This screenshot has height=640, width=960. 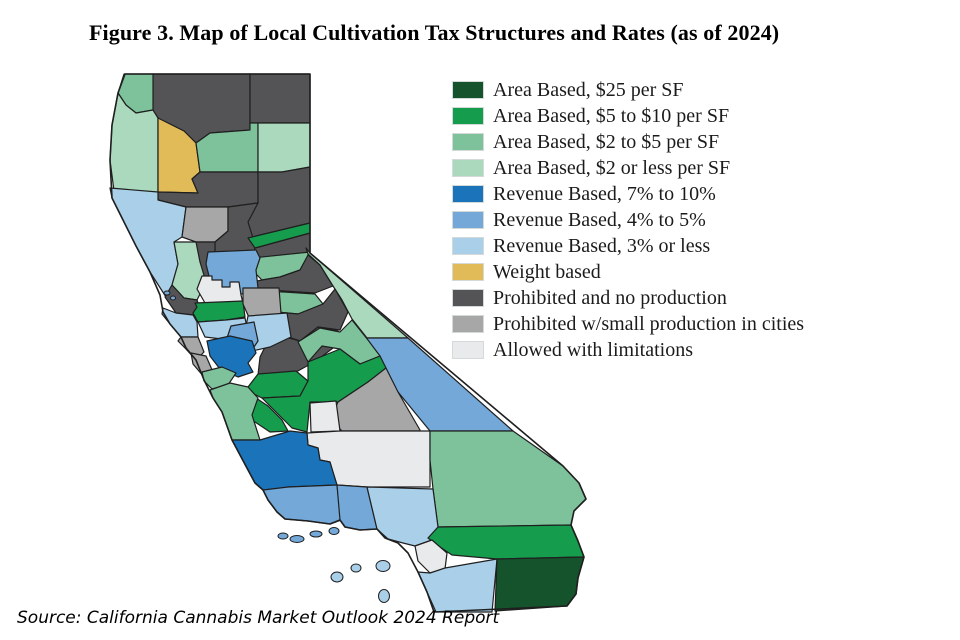 What do you see at coordinates (611, 116) in the screenshot?
I see `legend-label: Area Based, $5 to $10 per SF` at bounding box center [611, 116].